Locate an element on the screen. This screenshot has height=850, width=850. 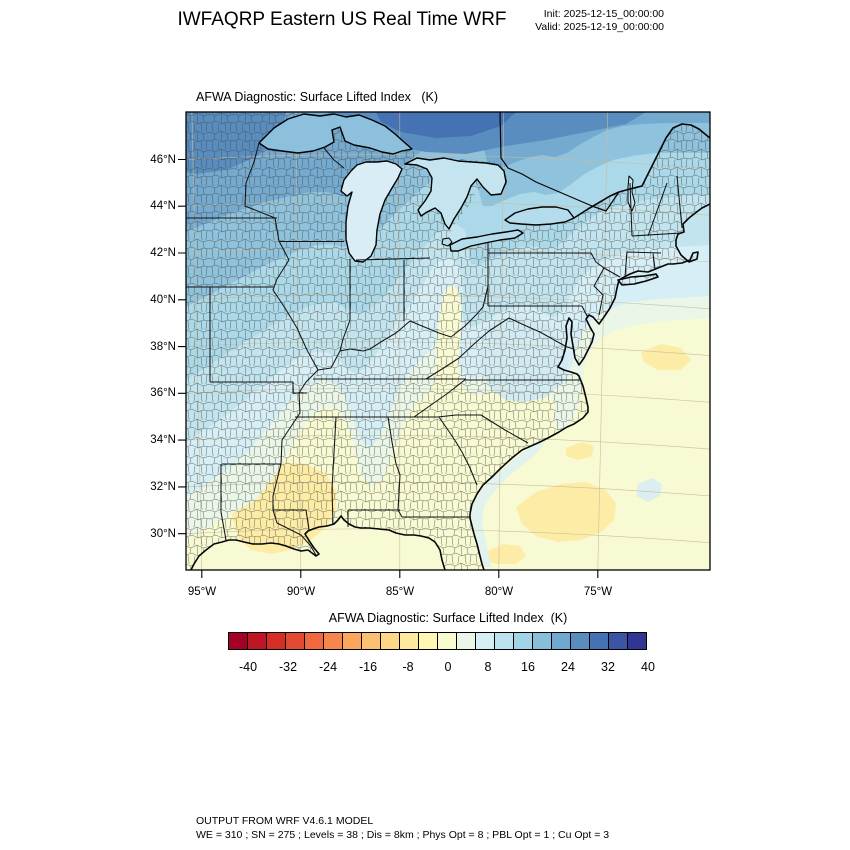
colorbar-tick: -32 is located at coordinates (288, 667).